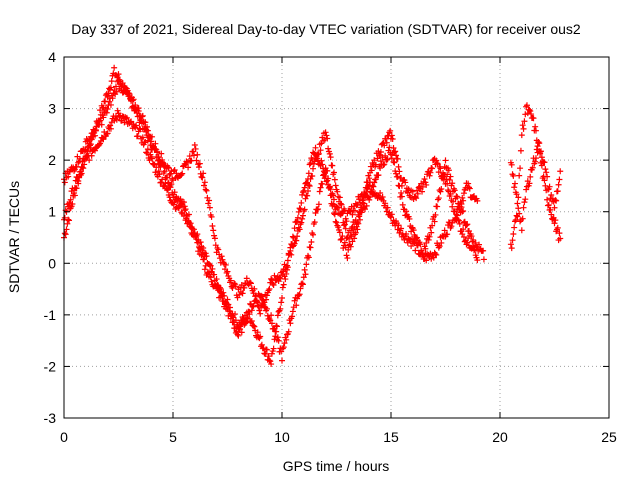 The image size is (640, 480). What do you see at coordinates (535, 187) in the screenshot?
I see `series-track-e` at bounding box center [535, 187].